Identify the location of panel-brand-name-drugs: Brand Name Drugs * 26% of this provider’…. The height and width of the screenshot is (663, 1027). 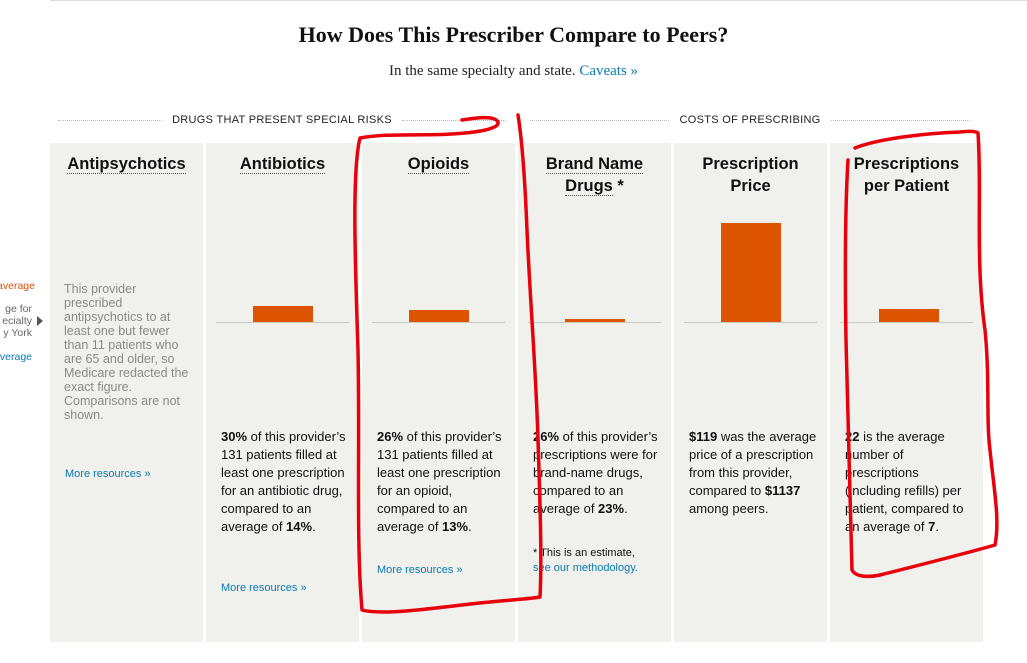
(594, 392).